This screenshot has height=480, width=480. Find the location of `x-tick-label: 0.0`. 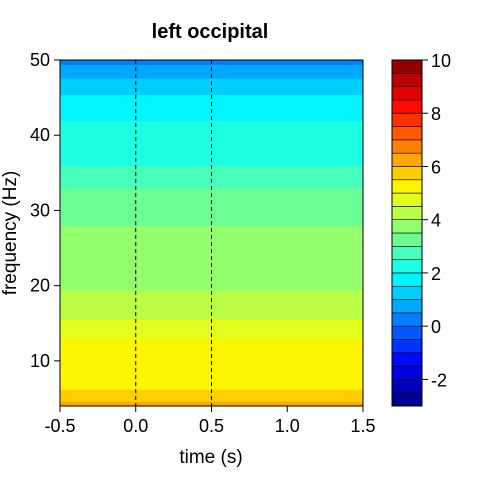

x-tick-label: 0.0 is located at coordinates (135, 426).